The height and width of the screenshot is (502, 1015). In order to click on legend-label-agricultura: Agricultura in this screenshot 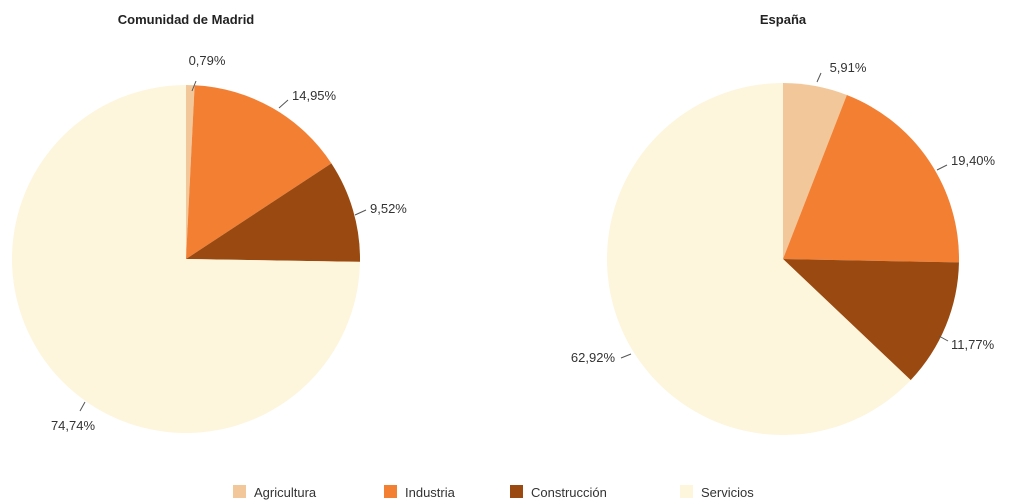, I will do `click(285, 492)`.